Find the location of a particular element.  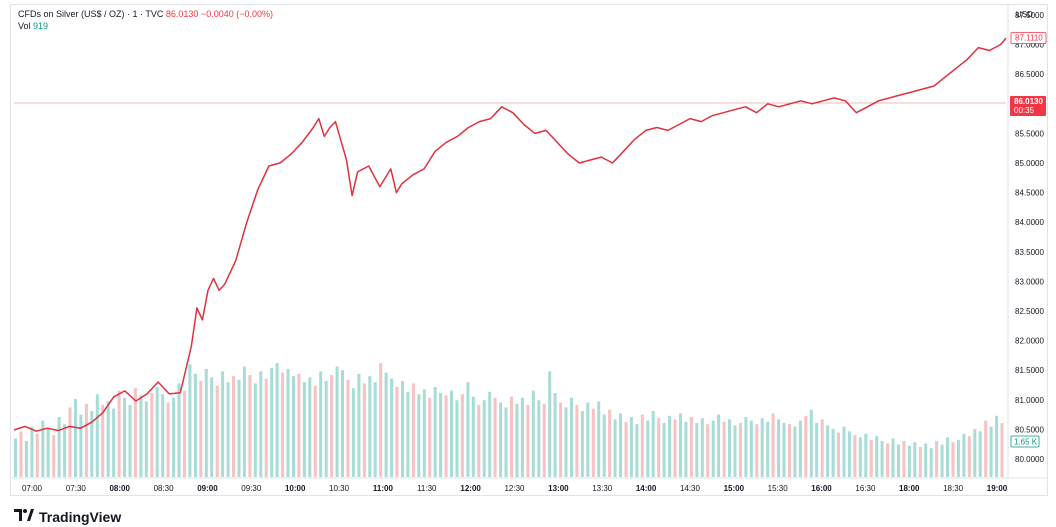

volume-label: Vol is located at coordinates (24, 26).